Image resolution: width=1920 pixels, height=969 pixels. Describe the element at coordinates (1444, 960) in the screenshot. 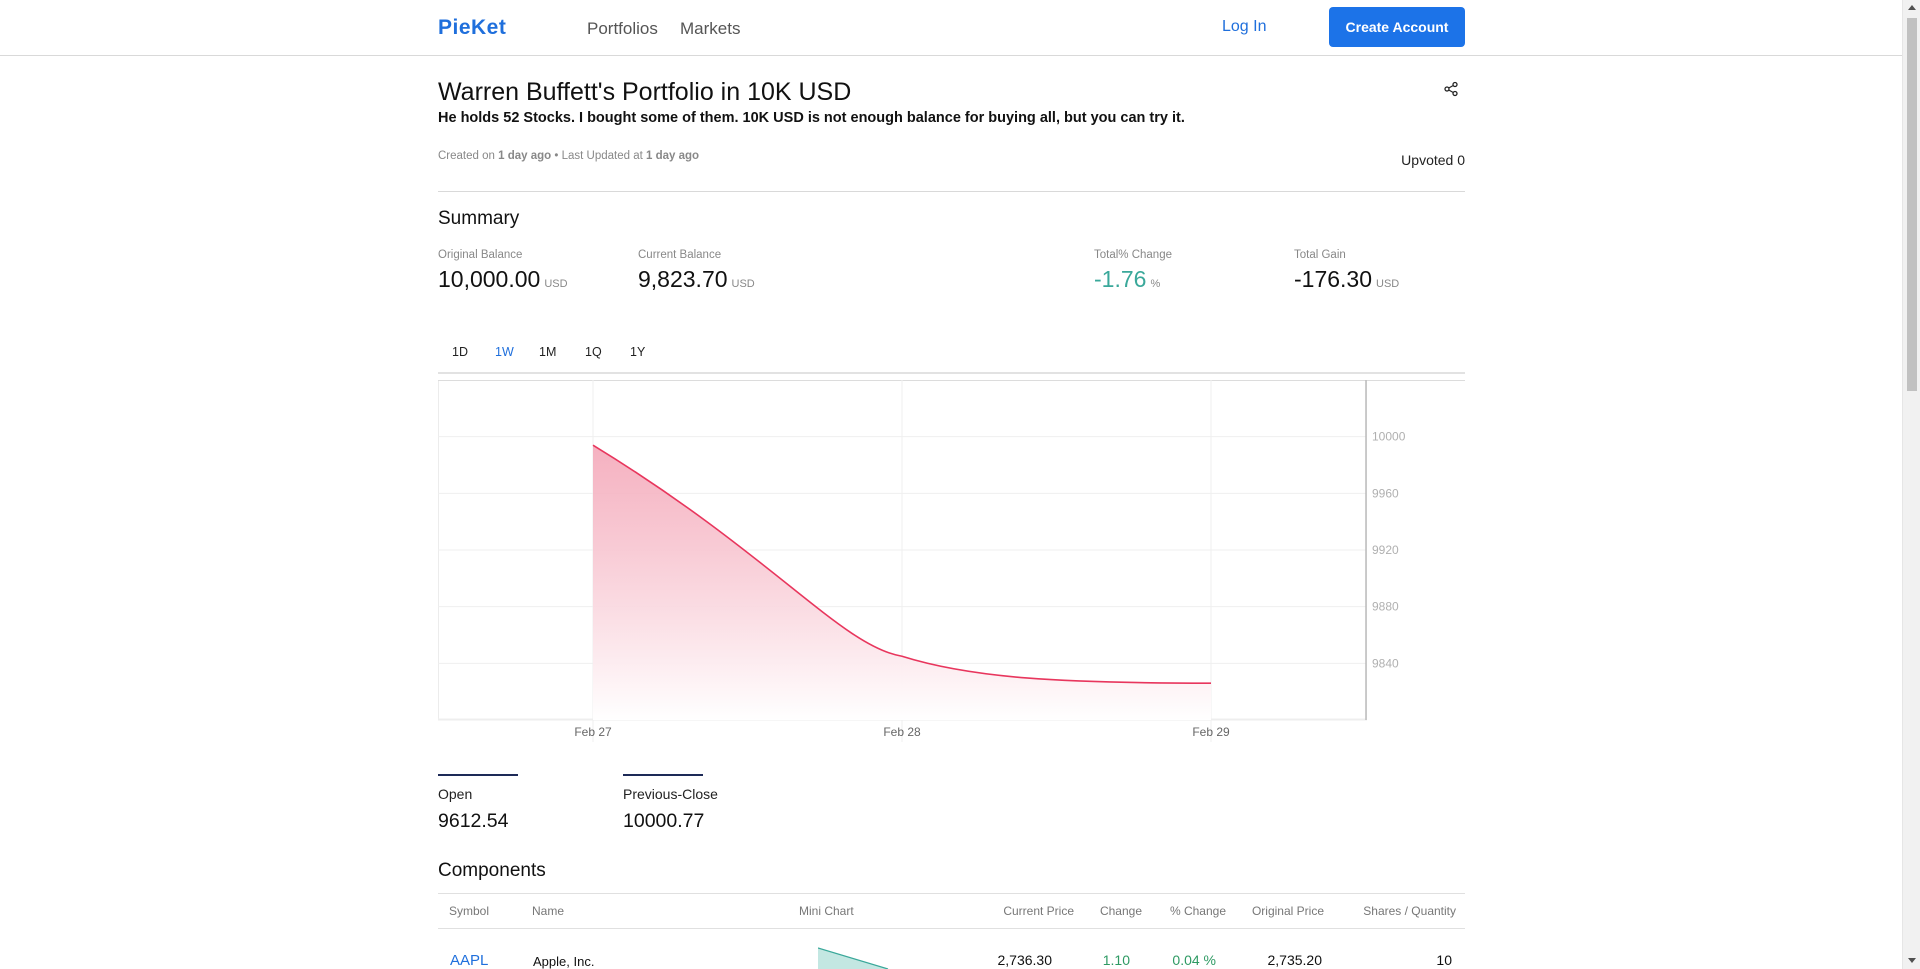

I see `row-shares: 10` at that location.